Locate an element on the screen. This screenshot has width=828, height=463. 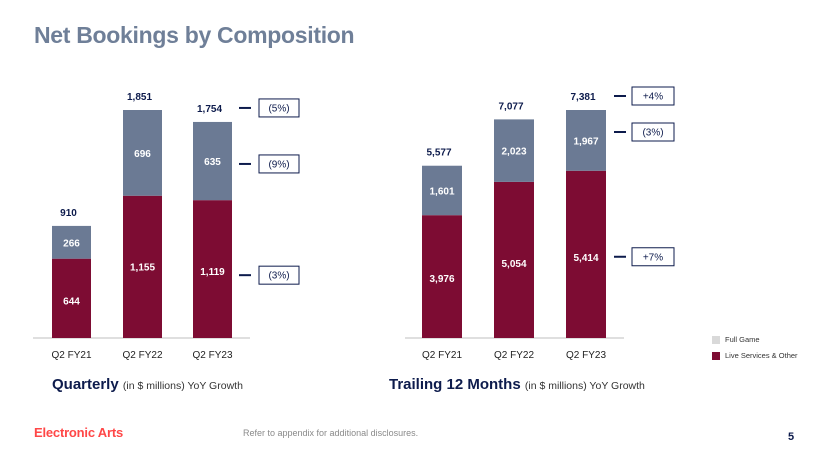
t-growth-label-1: (3%) is located at coordinates (652, 133).